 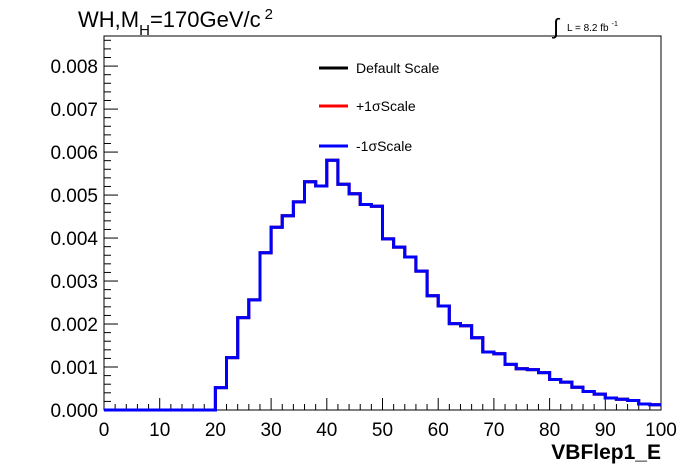 I want to click on legend: Default Scale +1σScale -1σScale, so click(x=379, y=107).